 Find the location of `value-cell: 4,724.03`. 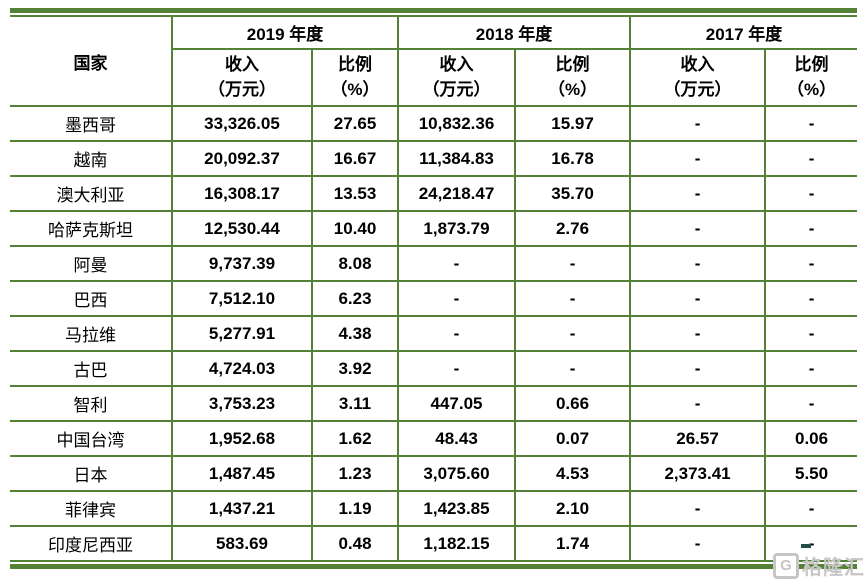

value-cell: 4,724.03 is located at coordinates (241, 368).